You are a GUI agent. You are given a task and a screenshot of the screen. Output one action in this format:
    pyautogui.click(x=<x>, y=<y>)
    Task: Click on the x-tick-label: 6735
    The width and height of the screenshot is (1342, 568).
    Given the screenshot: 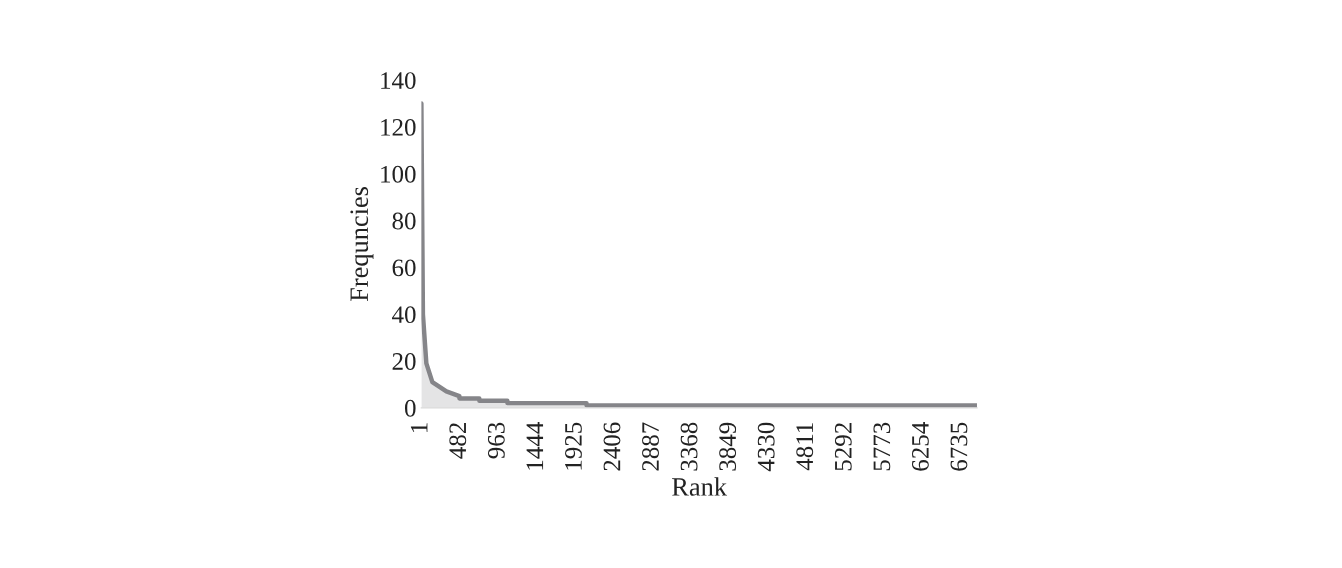 What is the action you would take?
    pyautogui.click(x=959, y=446)
    